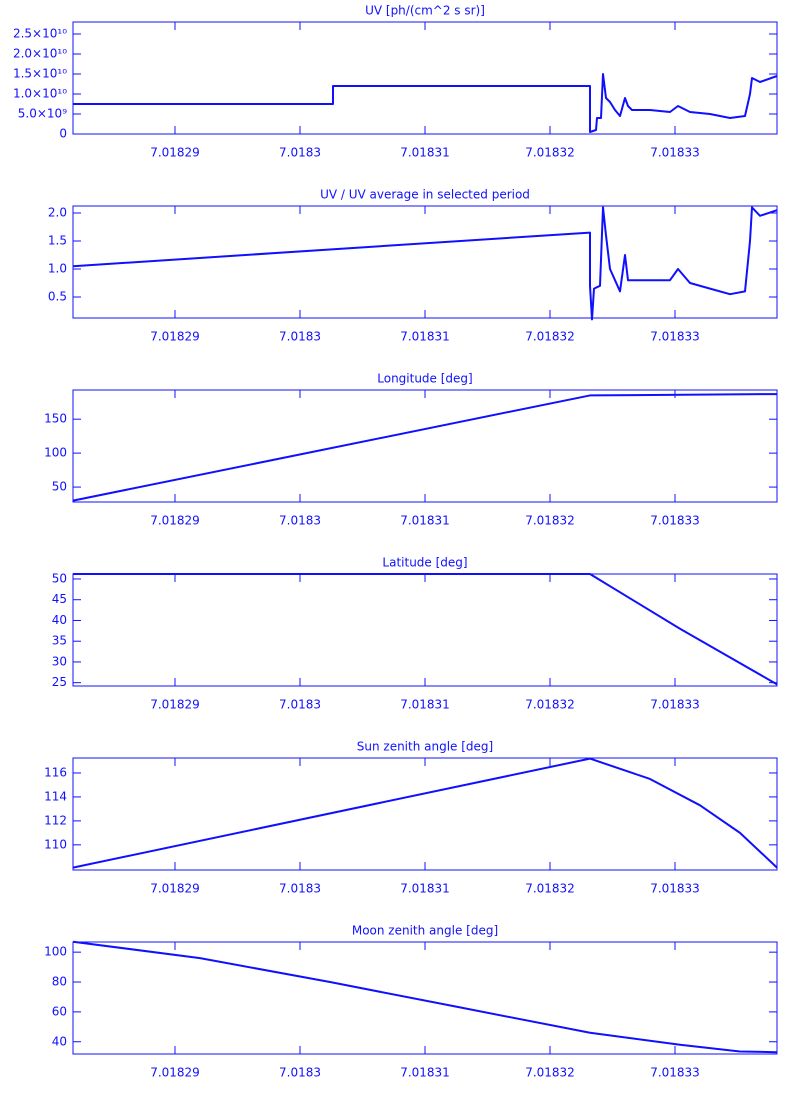 The image size is (800, 1100). I want to click on y-tick-label: 60, so click(59, 1011).